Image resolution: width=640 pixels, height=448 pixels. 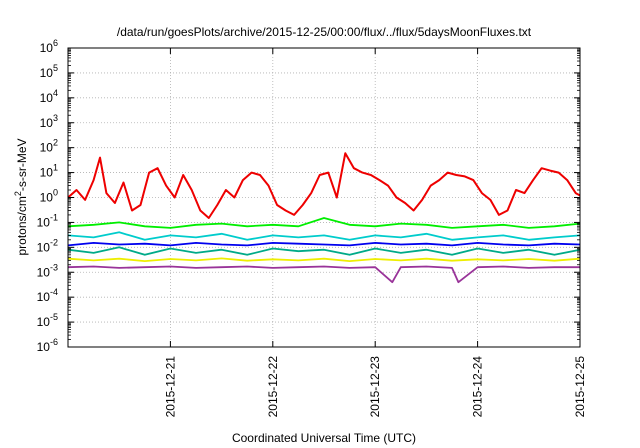 I want to click on y-tick-label: 10⁰, so click(x=49, y=196).